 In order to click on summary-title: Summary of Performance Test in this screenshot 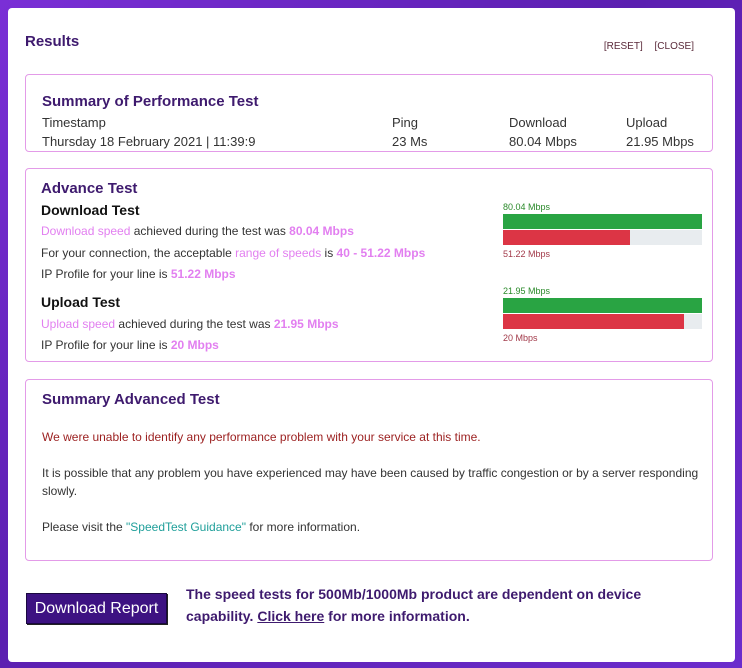, I will do `click(150, 101)`.